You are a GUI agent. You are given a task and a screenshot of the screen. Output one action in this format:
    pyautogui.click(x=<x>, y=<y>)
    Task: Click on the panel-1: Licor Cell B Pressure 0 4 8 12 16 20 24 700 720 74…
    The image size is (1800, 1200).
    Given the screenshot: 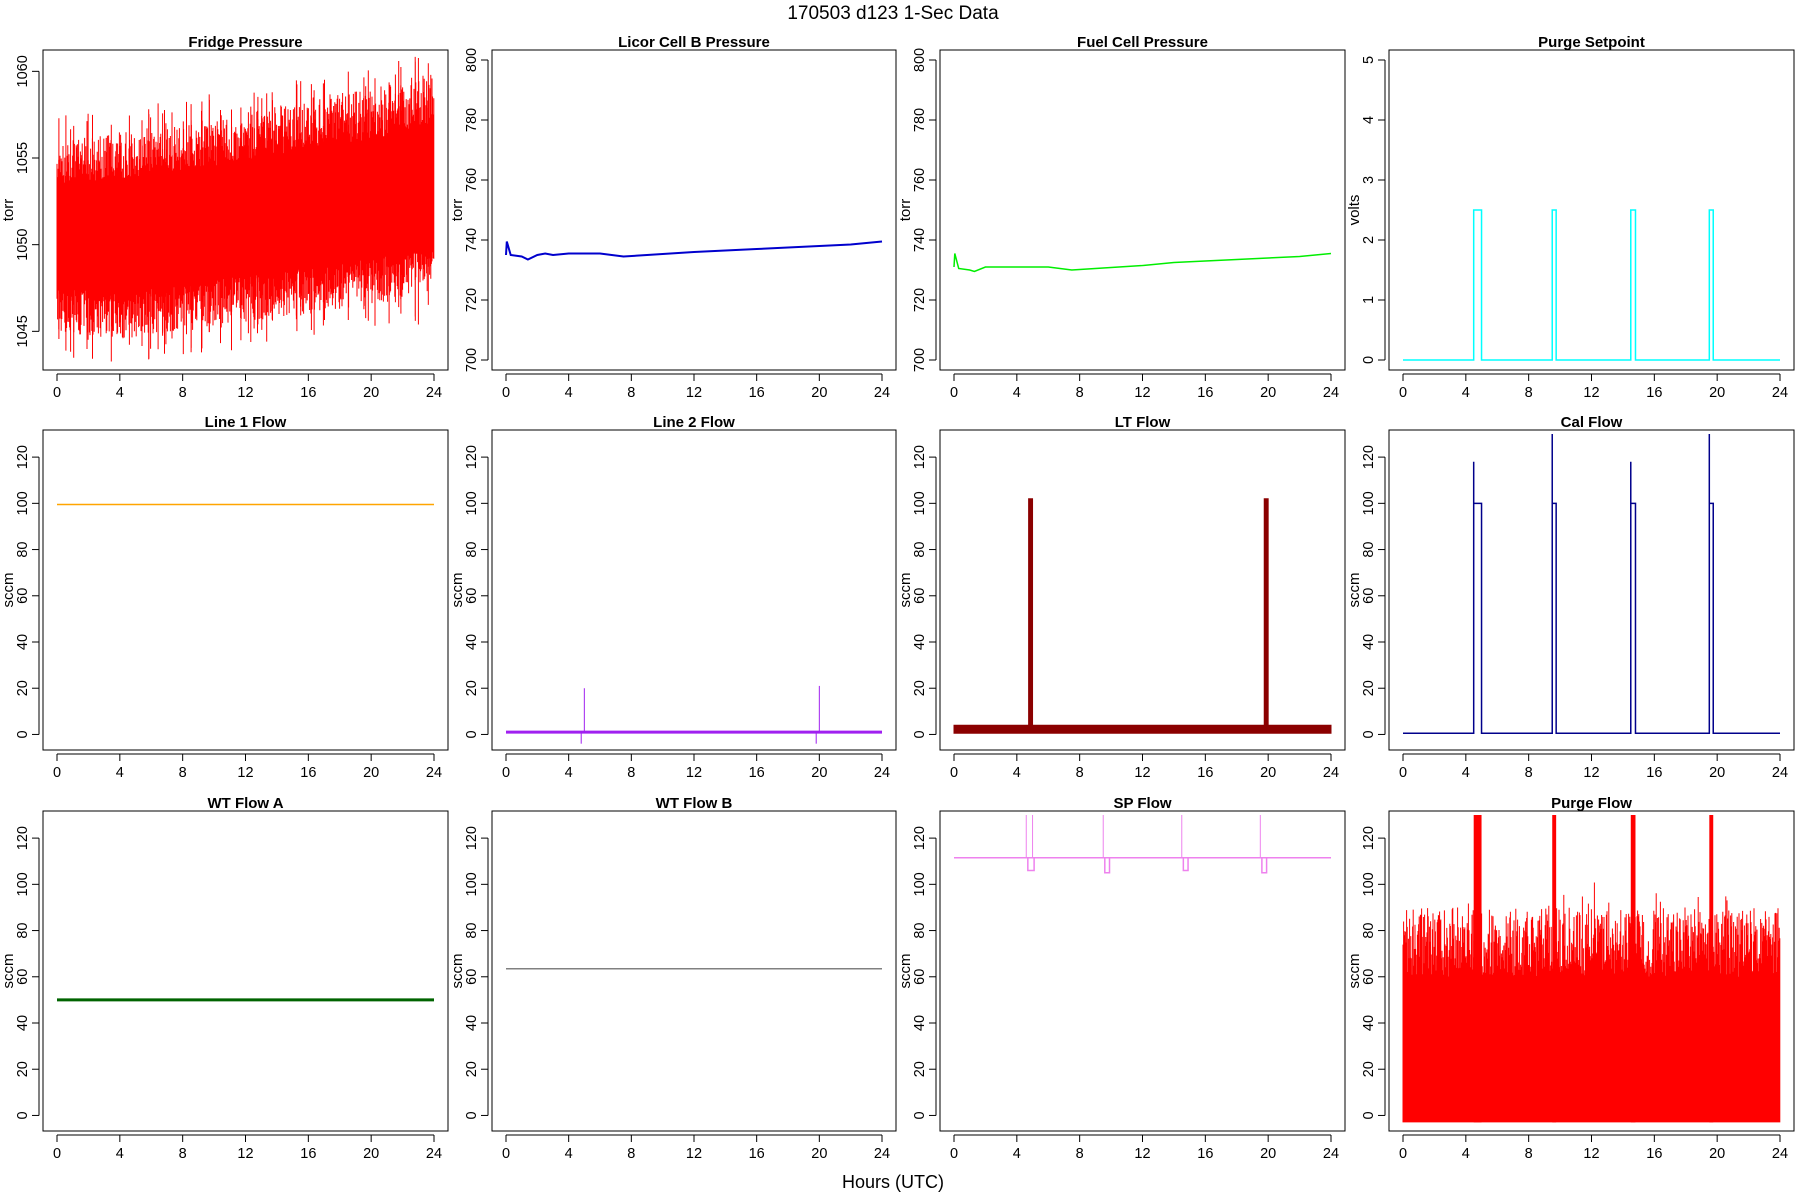 What is the action you would take?
    pyautogui.click(x=673, y=217)
    